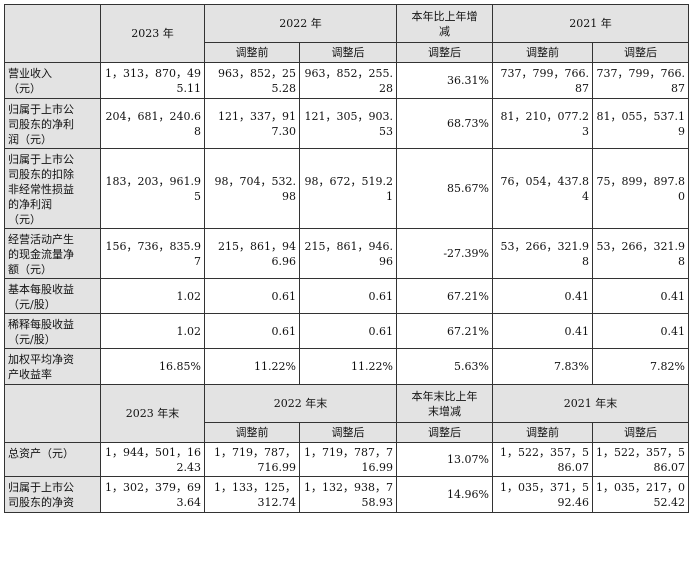  I want to click on value-cell-chg: 85.67%, so click(444, 188).